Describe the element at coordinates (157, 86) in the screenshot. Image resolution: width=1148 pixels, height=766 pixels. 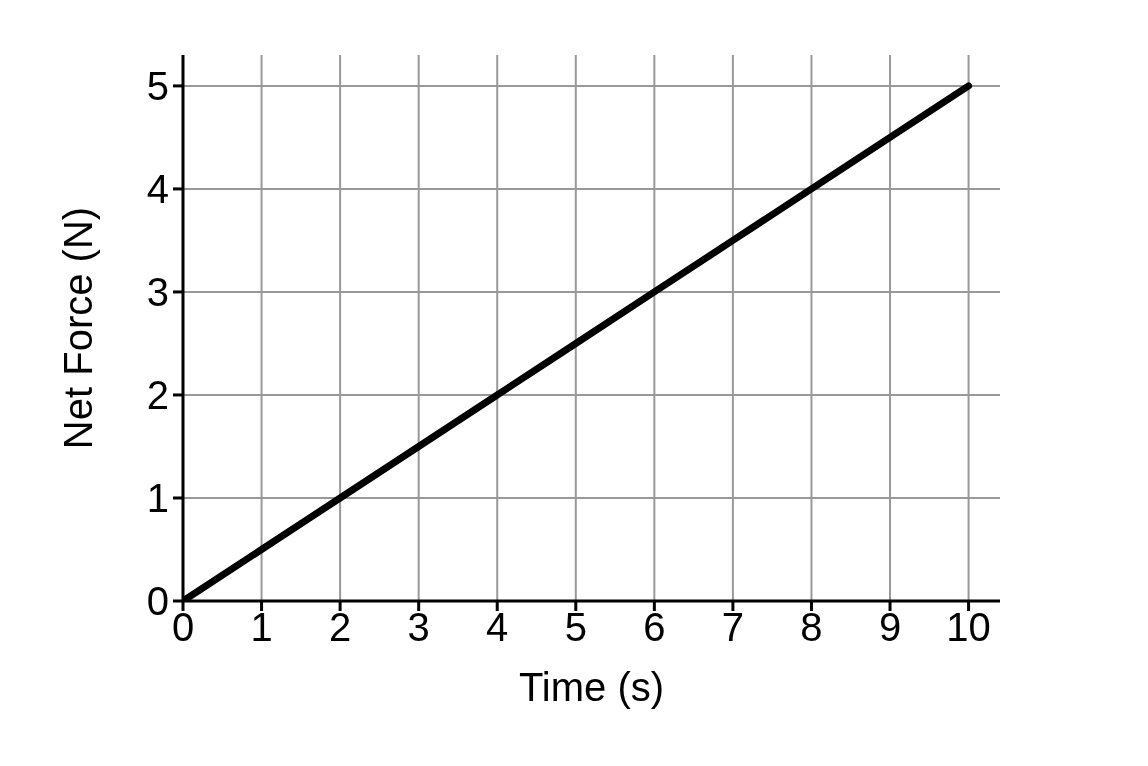
I see `y-tick-label: 5` at that location.